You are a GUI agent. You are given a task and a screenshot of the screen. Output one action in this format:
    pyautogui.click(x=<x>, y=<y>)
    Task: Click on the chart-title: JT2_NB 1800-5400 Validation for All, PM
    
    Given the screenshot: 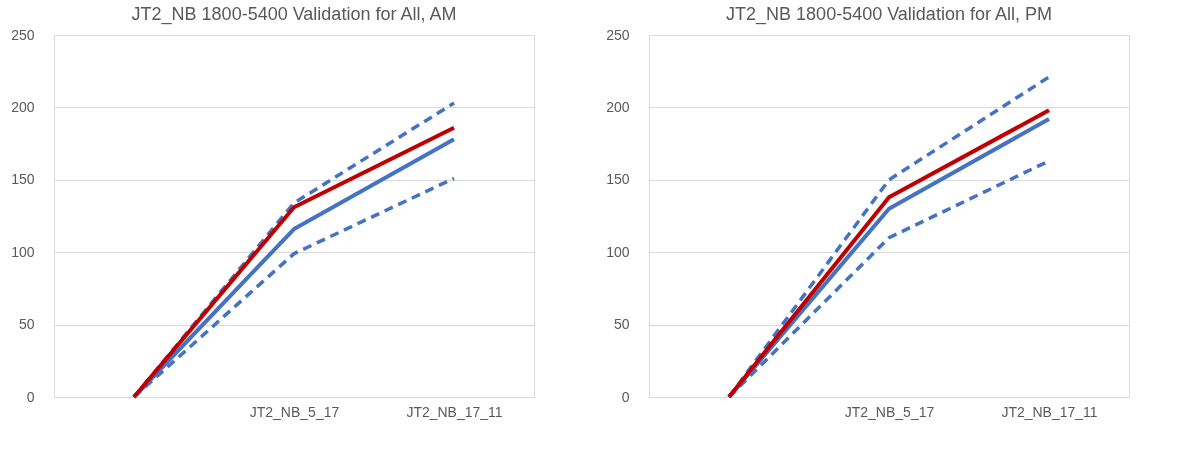 What is the action you would take?
    pyautogui.click(x=889, y=14)
    